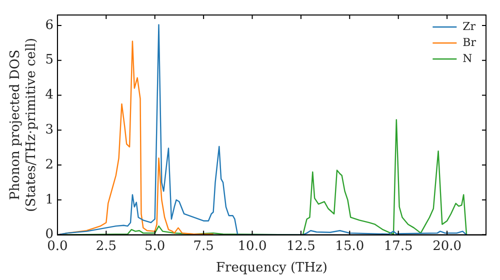 The image size is (500, 280). What do you see at coordinates (49, 60) in the screenshot?
I see `y-tick-label: 5` at bounding box center [49, 60].